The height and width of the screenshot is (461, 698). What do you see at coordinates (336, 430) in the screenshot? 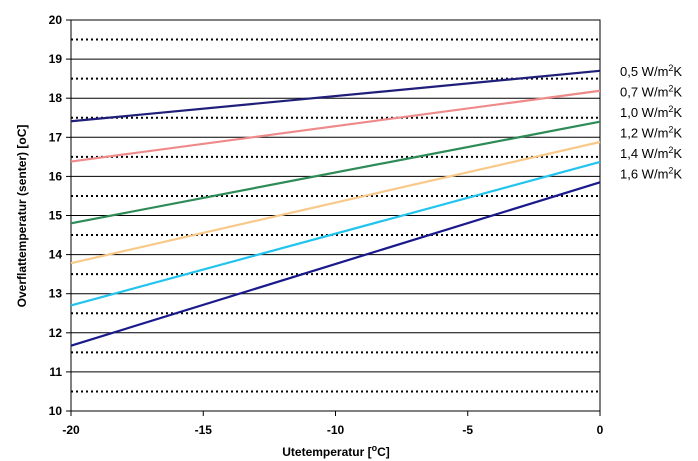
I see `x-tick-label: -10` at bounding box center [336, 430].